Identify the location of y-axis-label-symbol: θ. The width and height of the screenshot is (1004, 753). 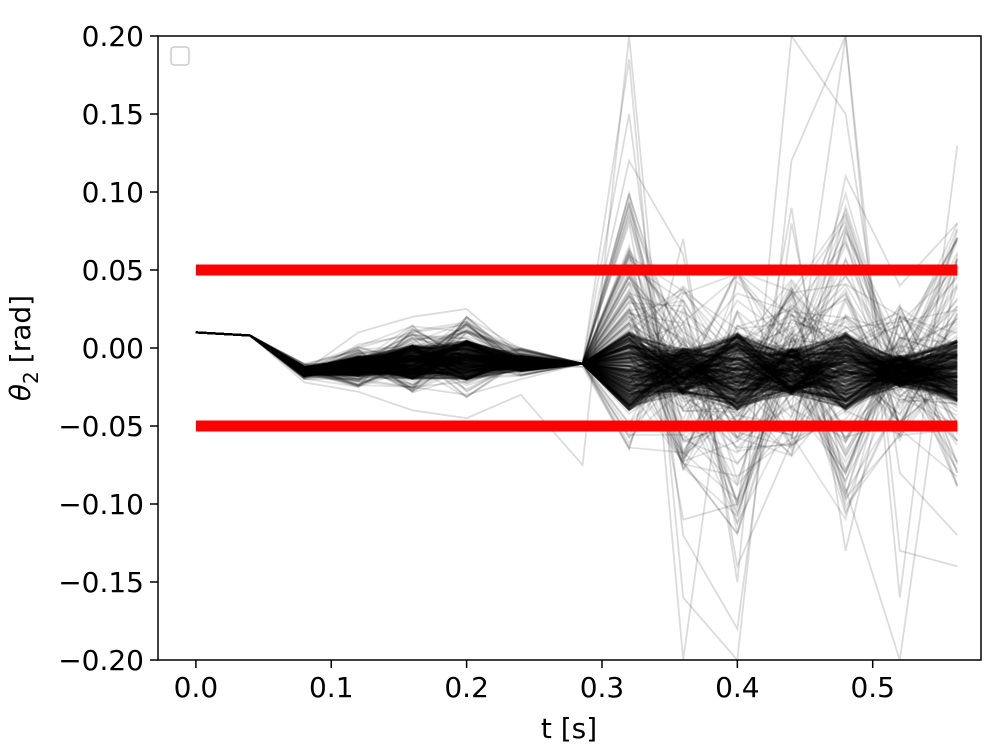
(20, 392).